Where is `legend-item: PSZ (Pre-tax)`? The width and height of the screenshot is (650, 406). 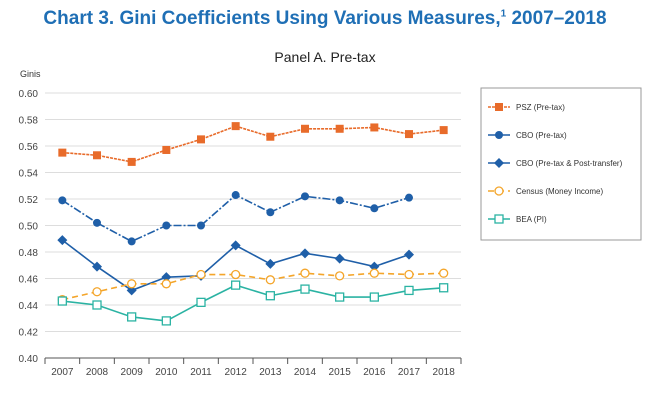 legend-item: PSZ (Pre-tax) is located at coordinates (526, 107).